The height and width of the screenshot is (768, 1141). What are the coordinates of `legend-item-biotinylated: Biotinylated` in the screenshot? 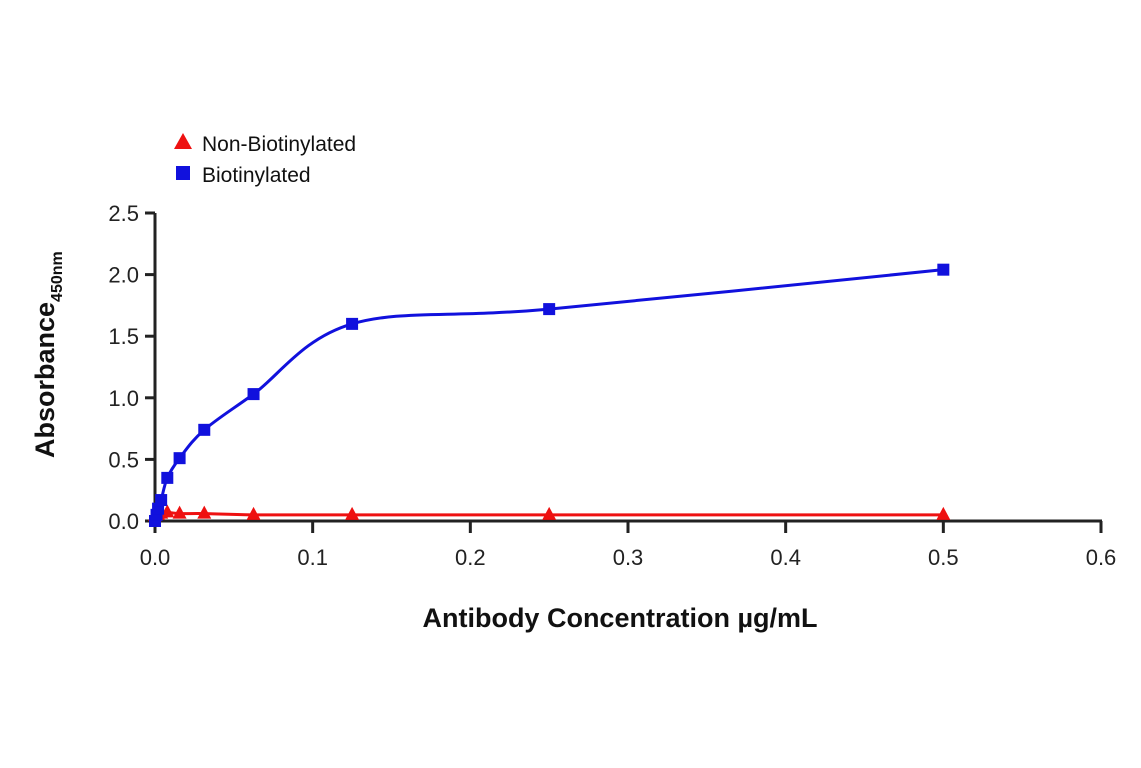 It's located at (243, 175).